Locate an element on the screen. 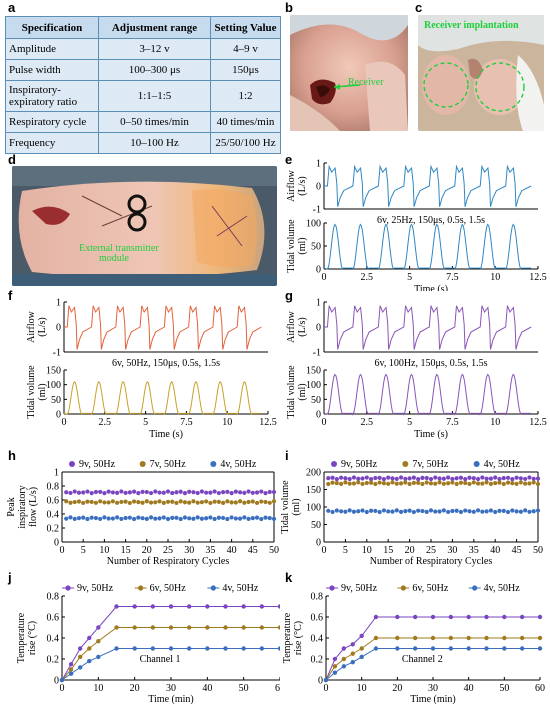  x-tick-label: 50 is located at coordinates (274, 550).